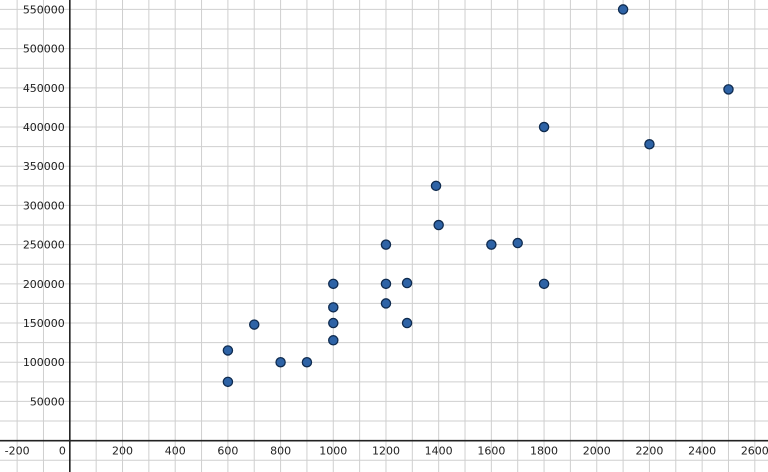 Image resolution: width=768 pixels, height=472 pixels. Describe the element at coordinates (754, 451) in the screenshot. I see `x-tick-label: 2600` at that location.